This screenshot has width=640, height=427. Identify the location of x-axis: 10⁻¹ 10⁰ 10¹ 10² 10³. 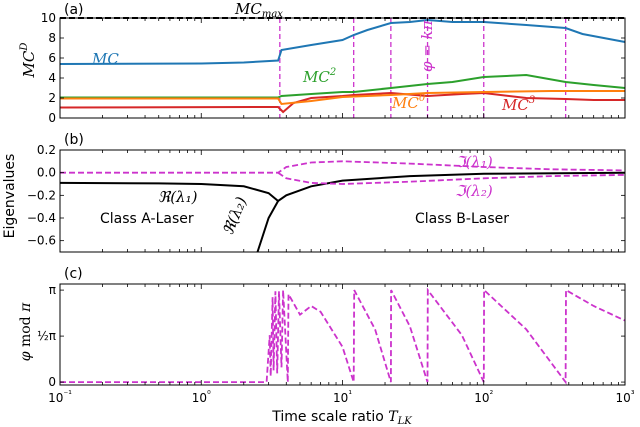
(341, 397).